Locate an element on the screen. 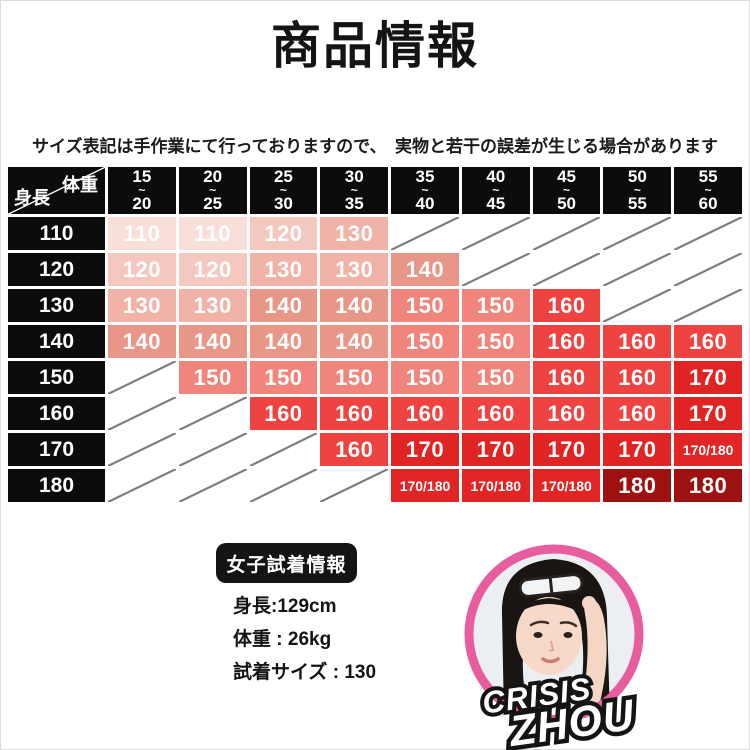  model-avatar-graphic: CRISIS ZHOU is located at coordinates (554, 647).